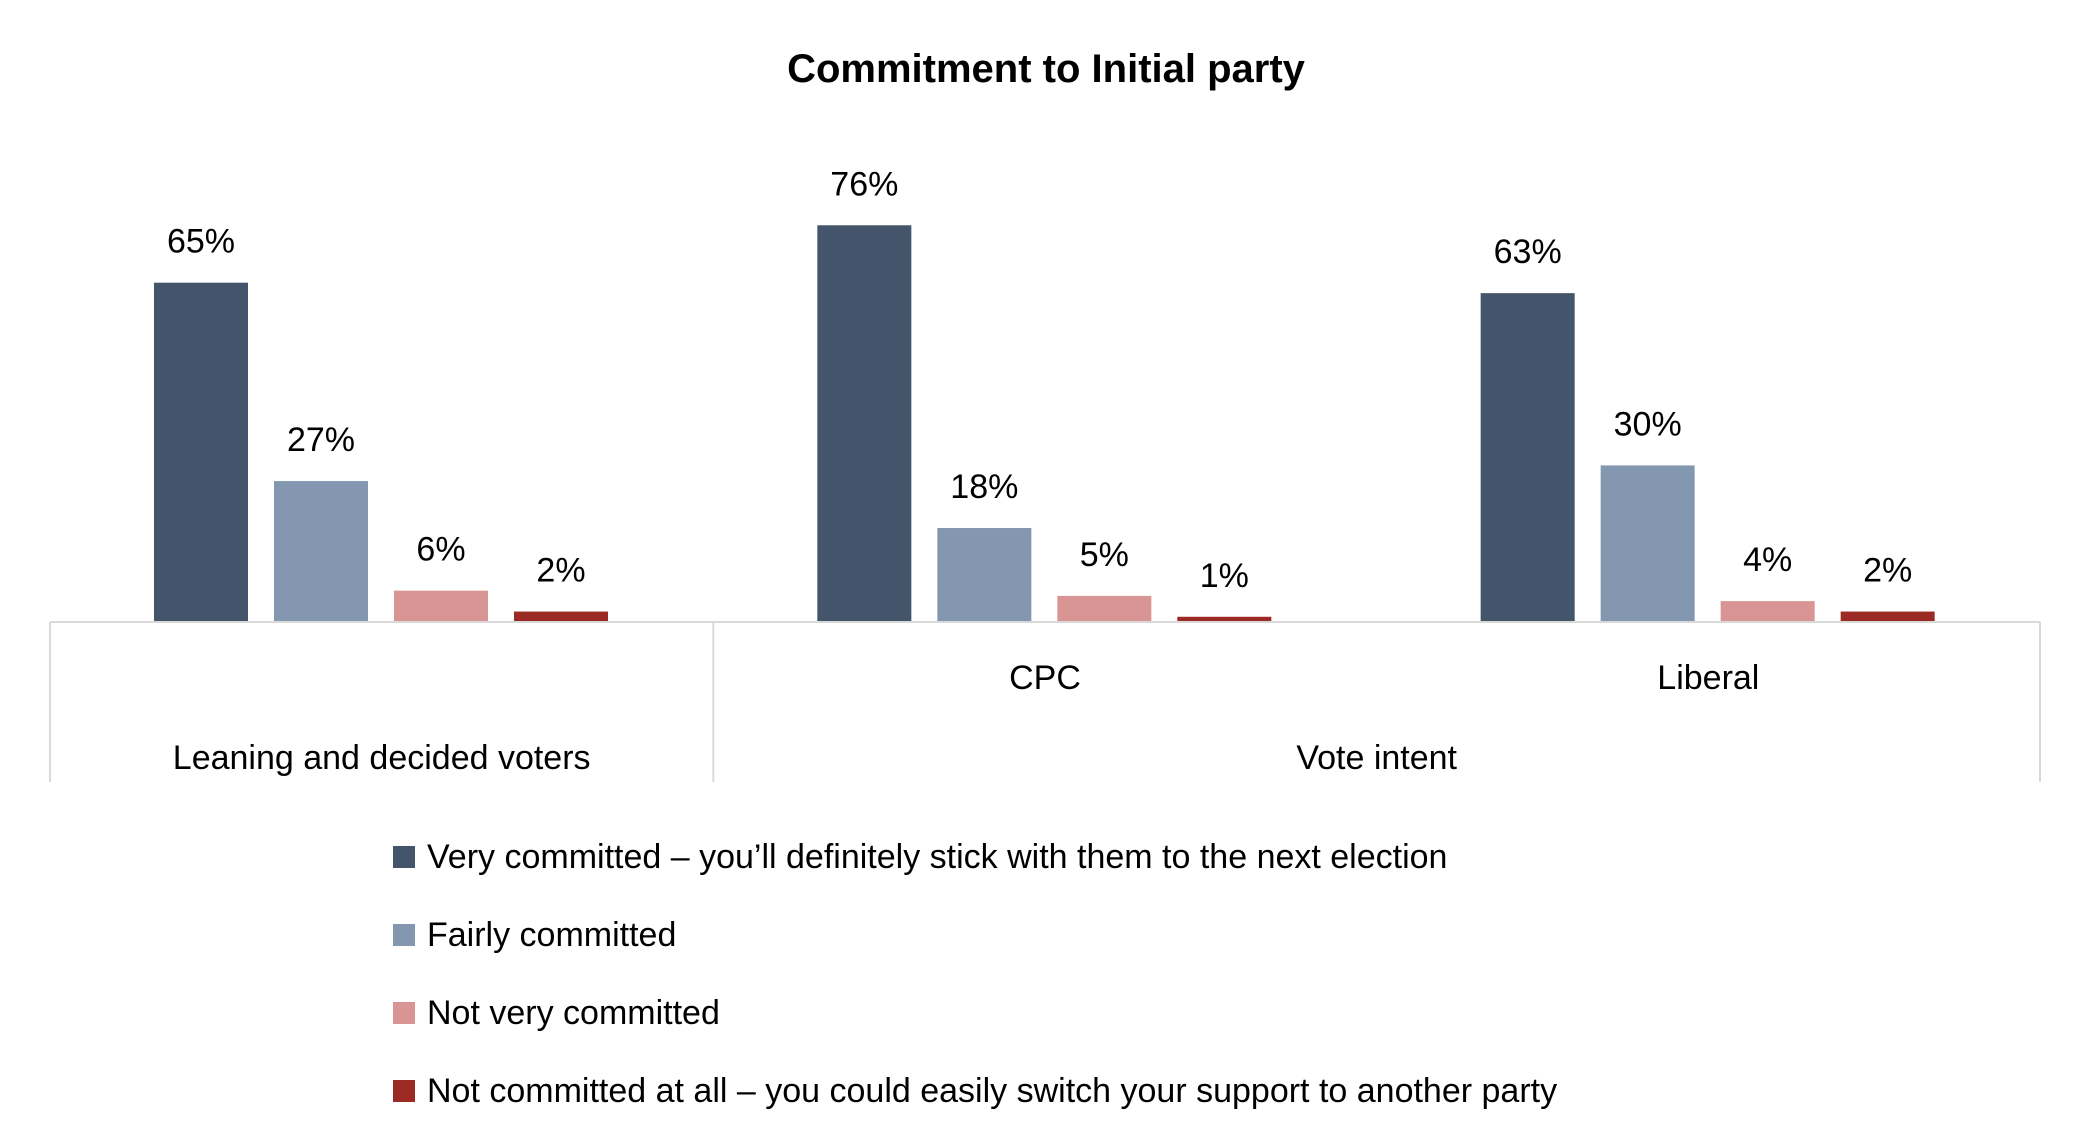 This screenshot has height=1135, width=2082. What do you see at coordinates (864, 184) in the screenshot?
I see `data-label: 76%` at bounding box center [864, 184].